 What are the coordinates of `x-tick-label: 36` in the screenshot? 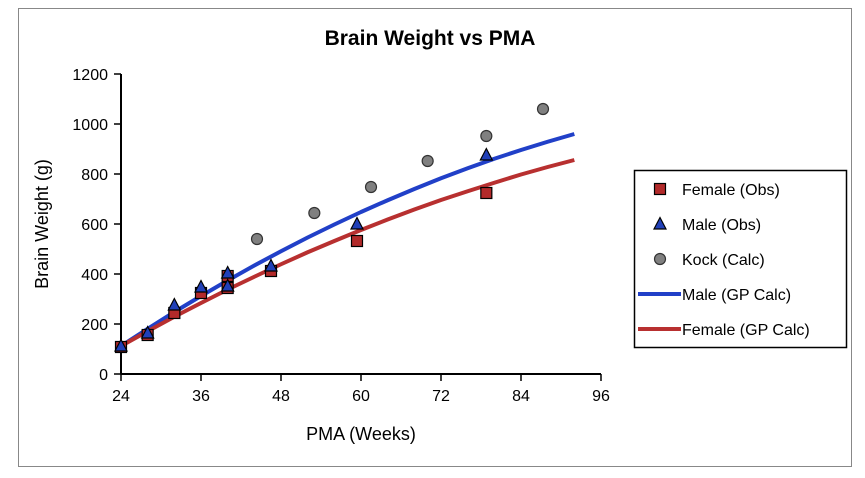 It's located at (201, 396).